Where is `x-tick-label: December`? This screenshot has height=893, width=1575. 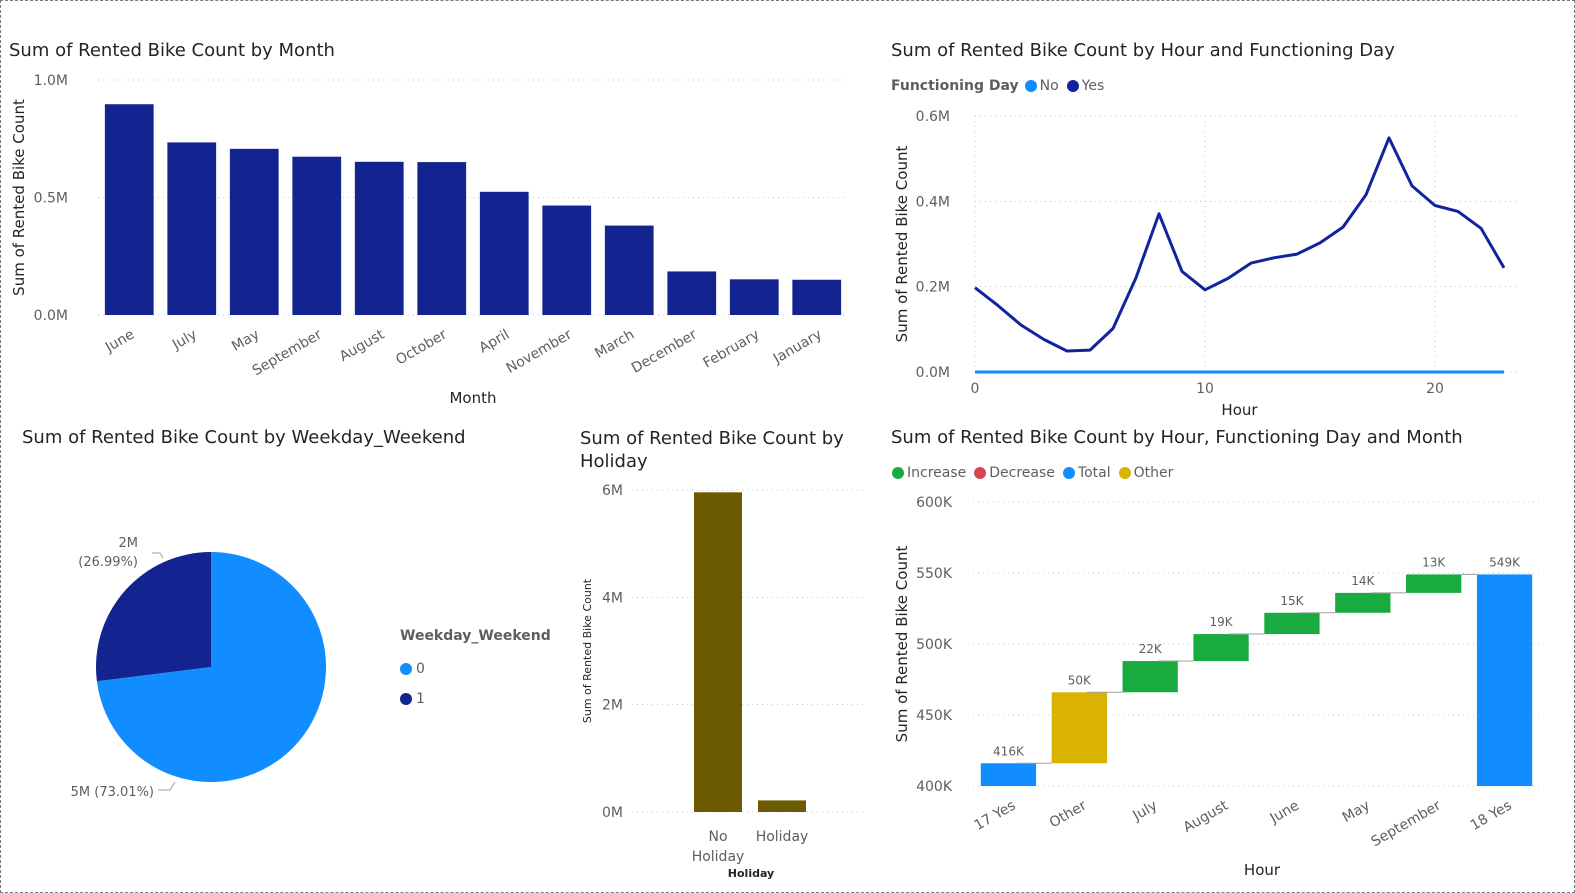 x-tick-label: December is located at coordinates (664, 351).